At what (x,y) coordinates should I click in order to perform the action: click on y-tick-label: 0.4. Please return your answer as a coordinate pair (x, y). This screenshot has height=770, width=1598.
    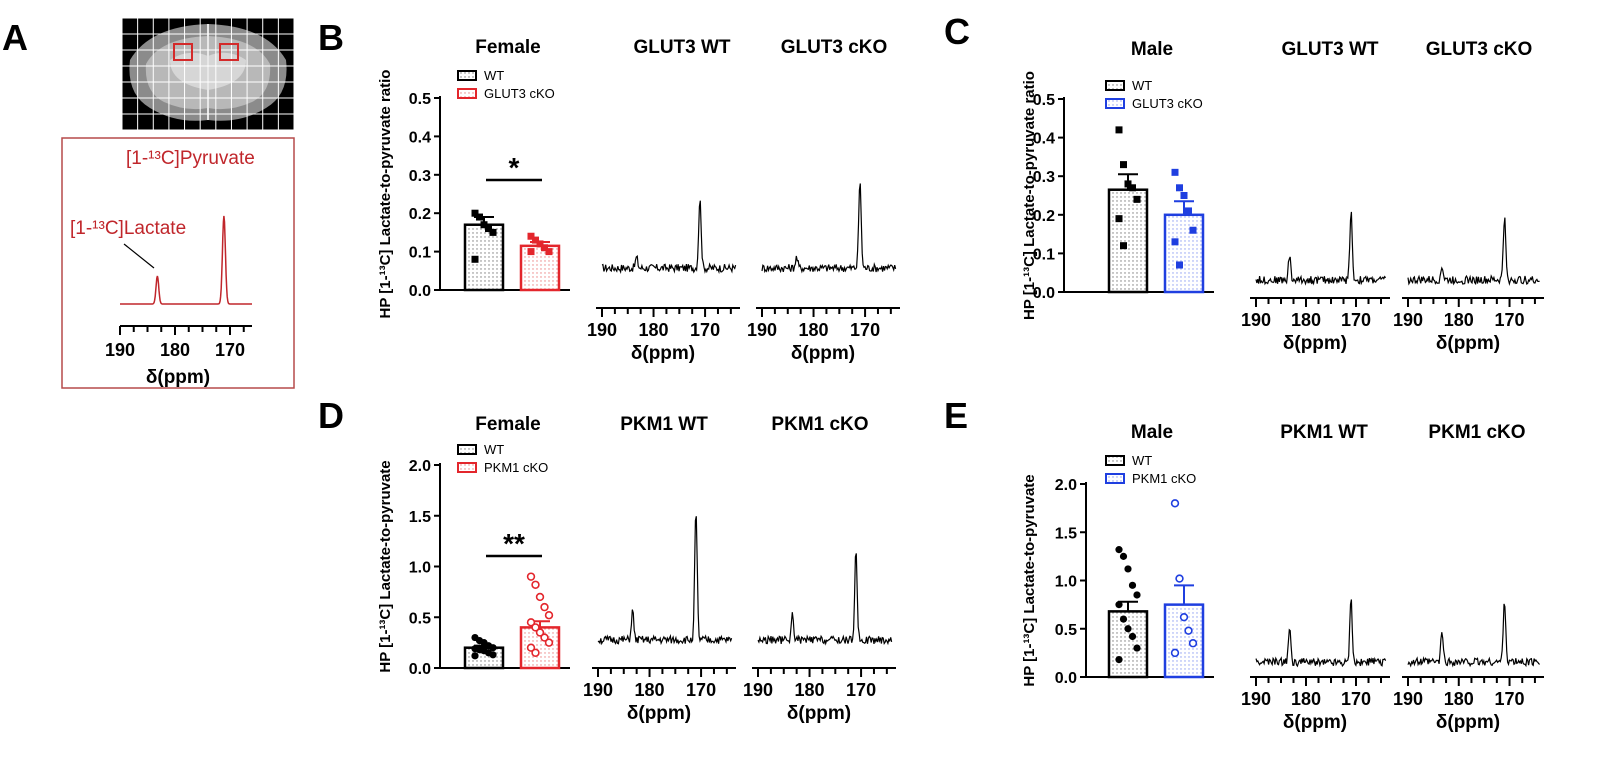
    Looking at the image, I should click on (420, 137).